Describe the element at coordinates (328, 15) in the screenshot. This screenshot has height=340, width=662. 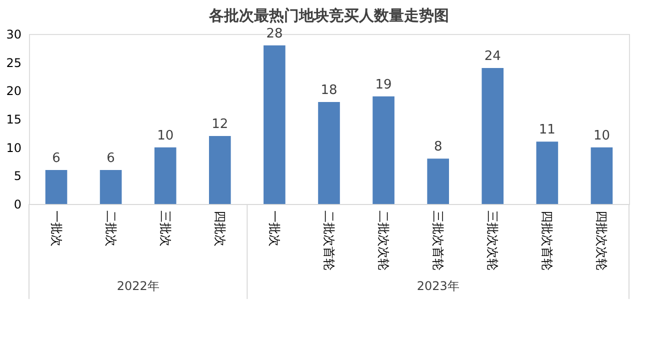
I see `chart-title: 各批次最热门地块竞买人数量走势图` at that location.